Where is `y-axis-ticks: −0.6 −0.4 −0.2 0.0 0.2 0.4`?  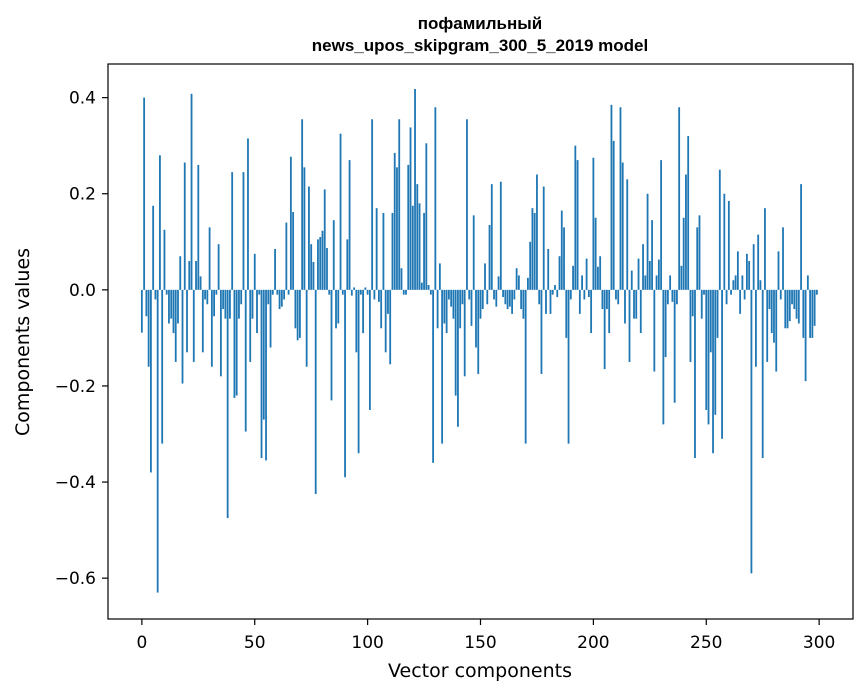 y-axis-ticks: −0.6 −0.4 −0.2 0.0 0.2 0.4 is located at coordinates (81, 339).